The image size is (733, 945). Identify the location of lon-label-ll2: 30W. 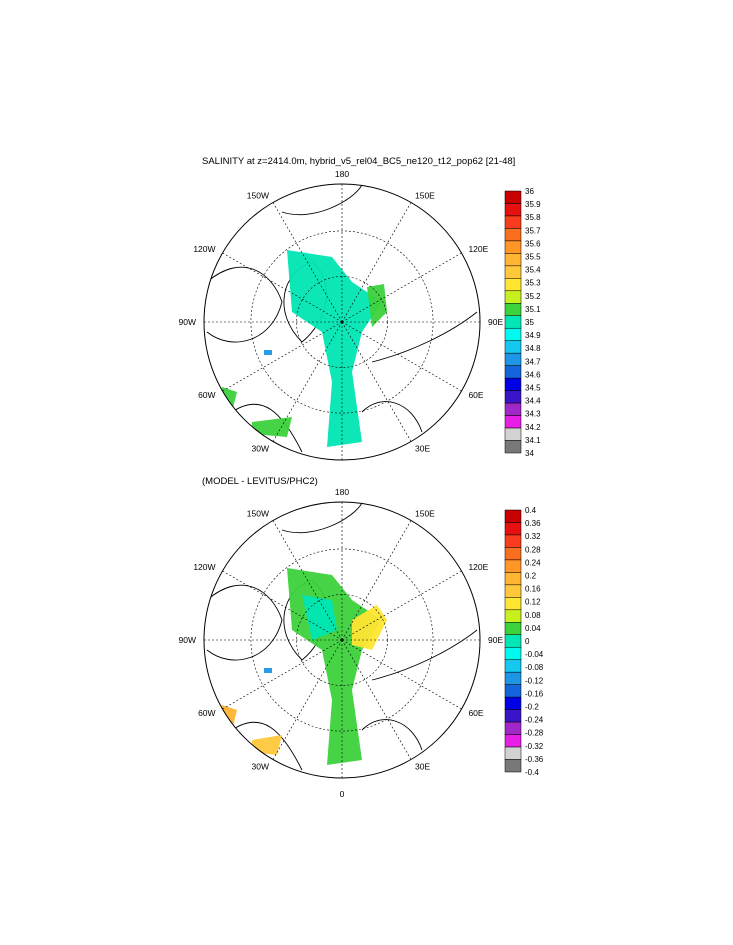
(260, 766).